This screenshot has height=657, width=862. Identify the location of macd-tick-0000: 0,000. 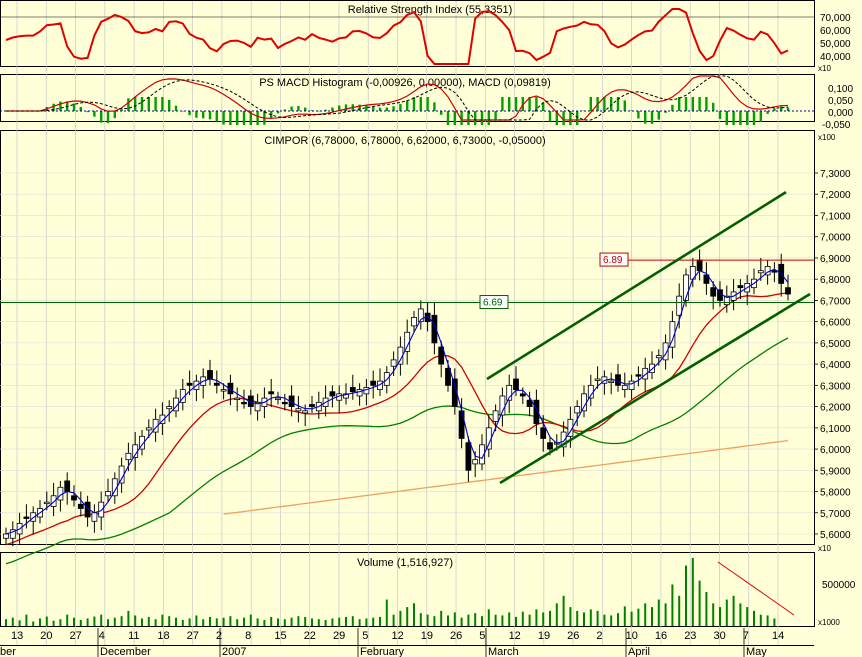
(840, 113).